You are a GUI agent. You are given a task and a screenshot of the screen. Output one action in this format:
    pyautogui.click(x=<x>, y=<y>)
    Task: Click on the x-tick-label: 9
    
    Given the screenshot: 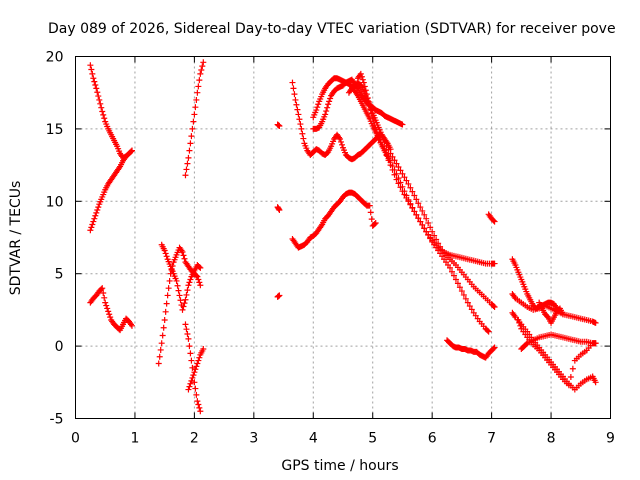 What is the action you would take?
    pyautogui.click(x=610, y=439)
    